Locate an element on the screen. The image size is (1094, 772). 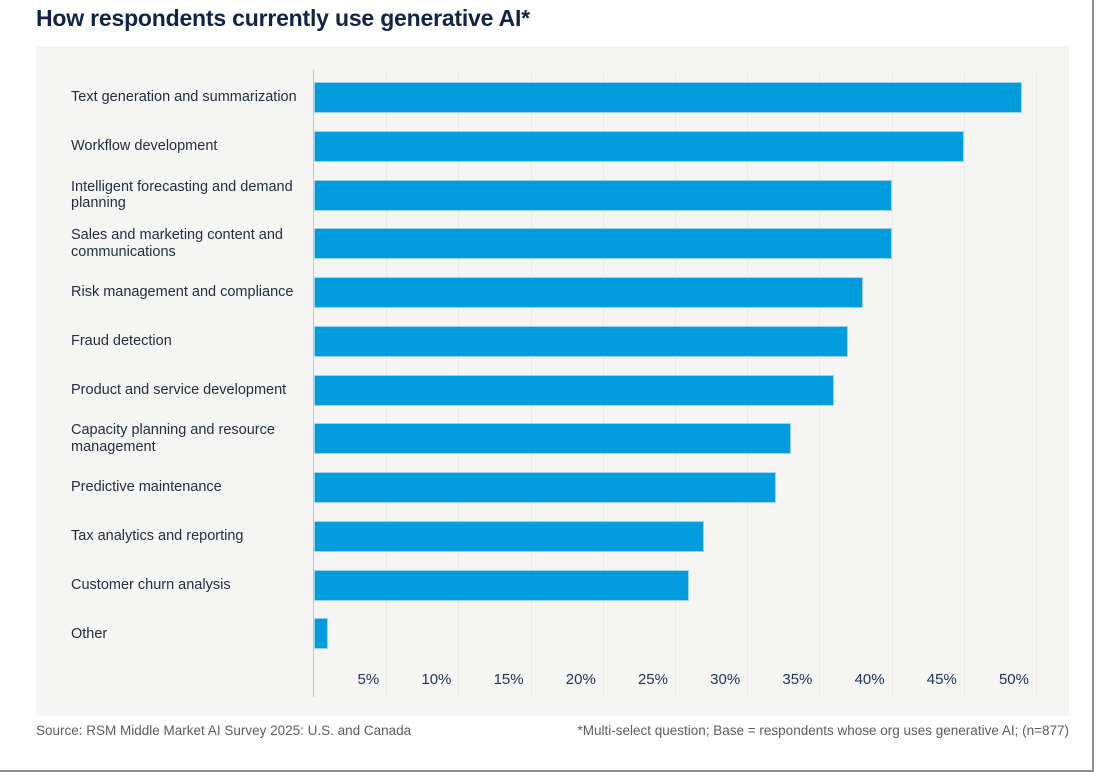
x-tick-label: 15% is located at coordinates (508, 679).